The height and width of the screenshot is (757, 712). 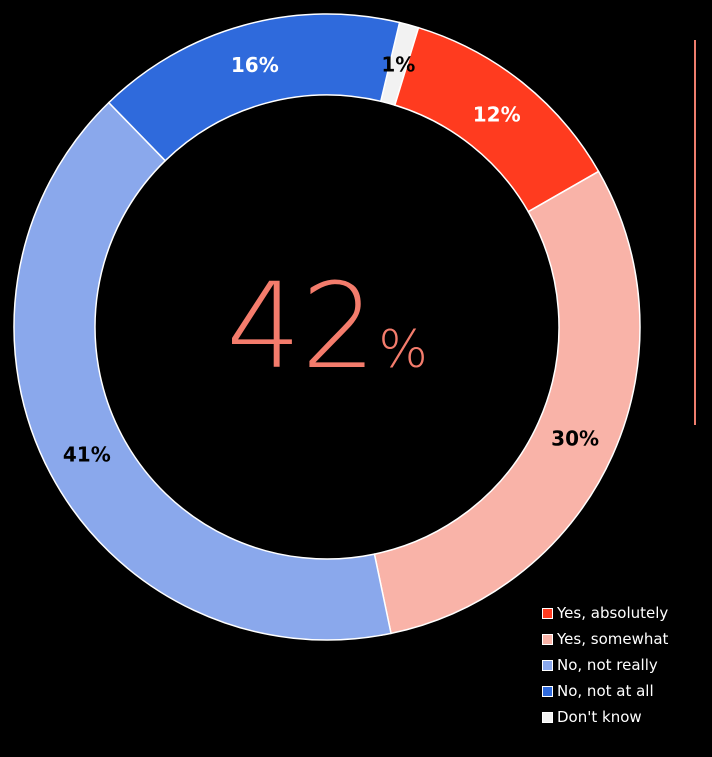 What do you see at coordinates (255, 65) in the screenshot?
I see `data-label-no-not-at-all: 16%` at bounding box center [255, 65].